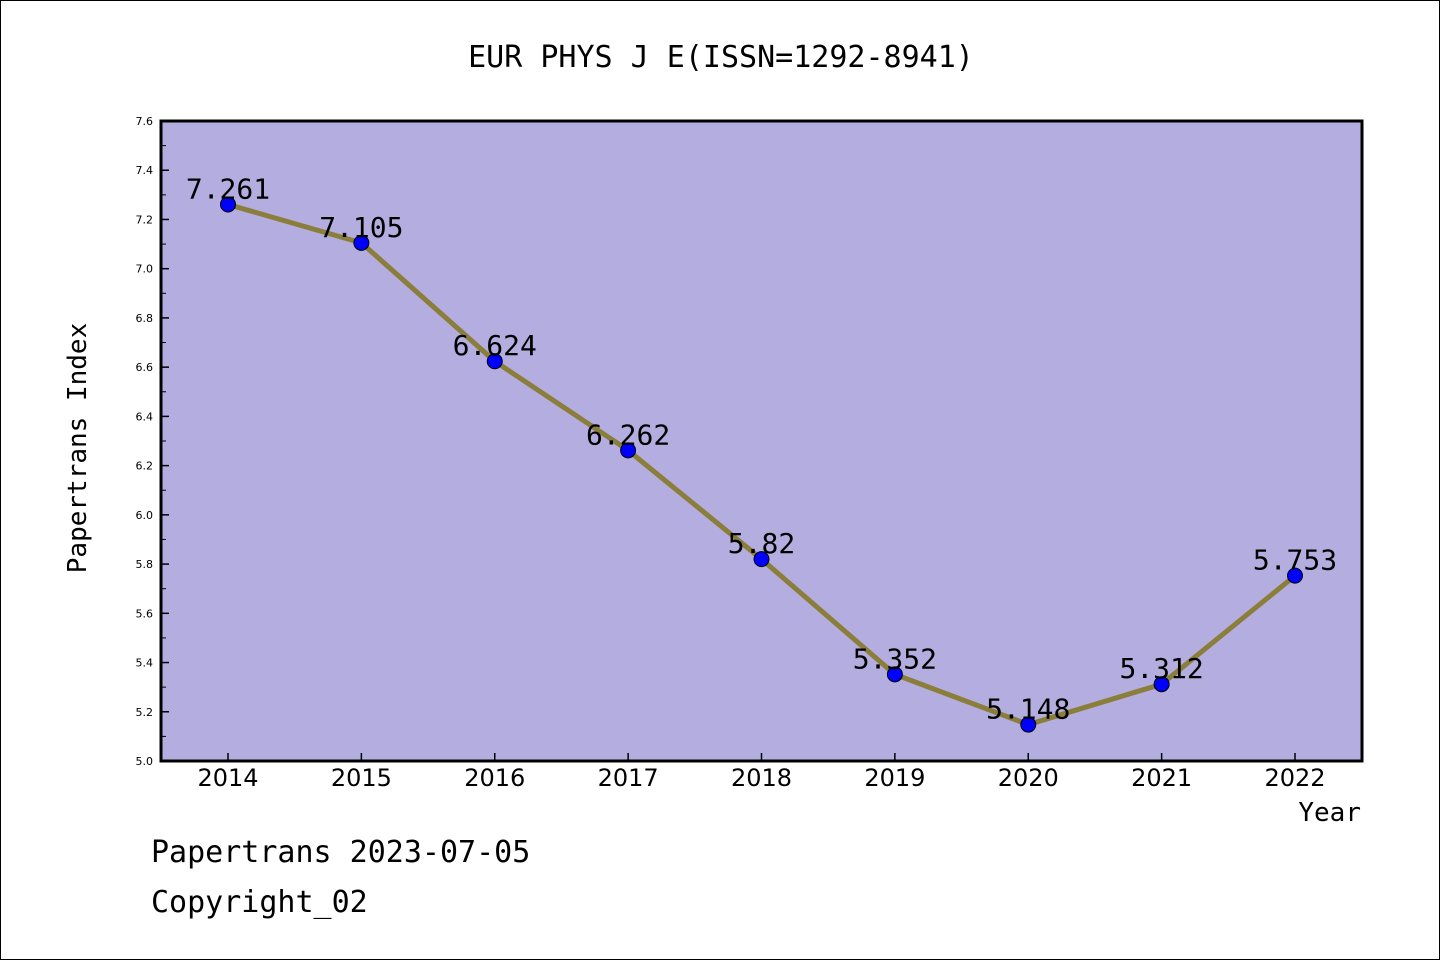  I want to click on y-axis-label: Papertrans Index, so click(78, 448).